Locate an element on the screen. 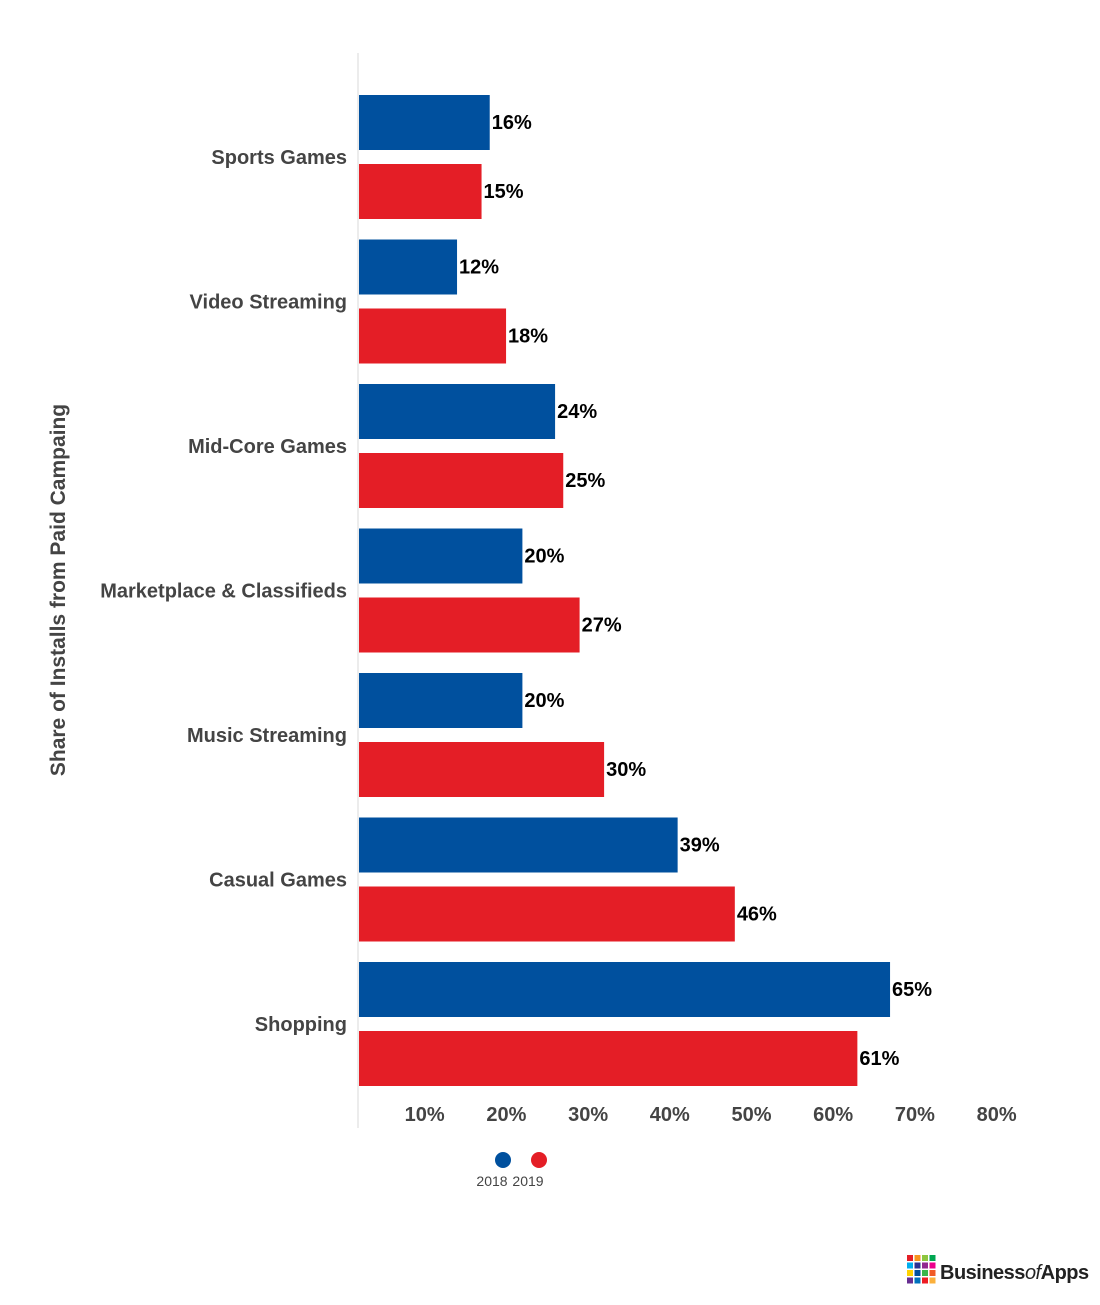  category-label: Casual Games is located at coordinates (278, 881).